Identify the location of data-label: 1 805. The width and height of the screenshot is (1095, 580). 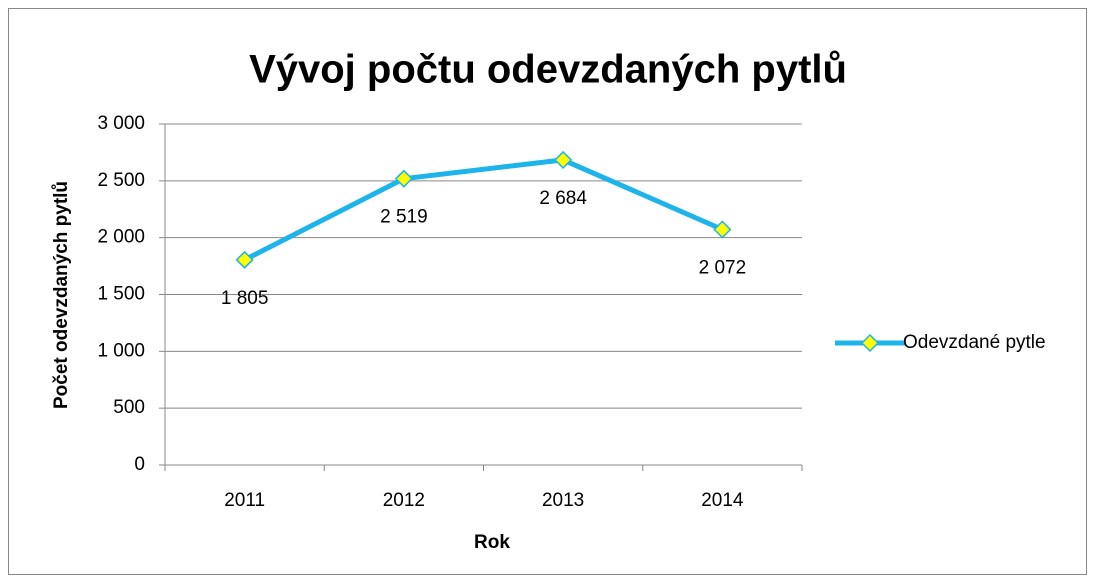
(245, 298).